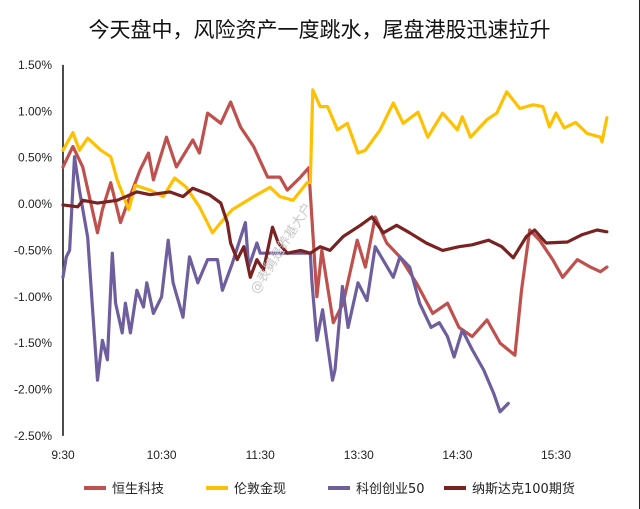 Image resolution: width=640 pixels, height=509 pixels. Describe the element at coordinates (35, 204) in the screenshot. I see `y-tick-label: 0.00%` at that location.